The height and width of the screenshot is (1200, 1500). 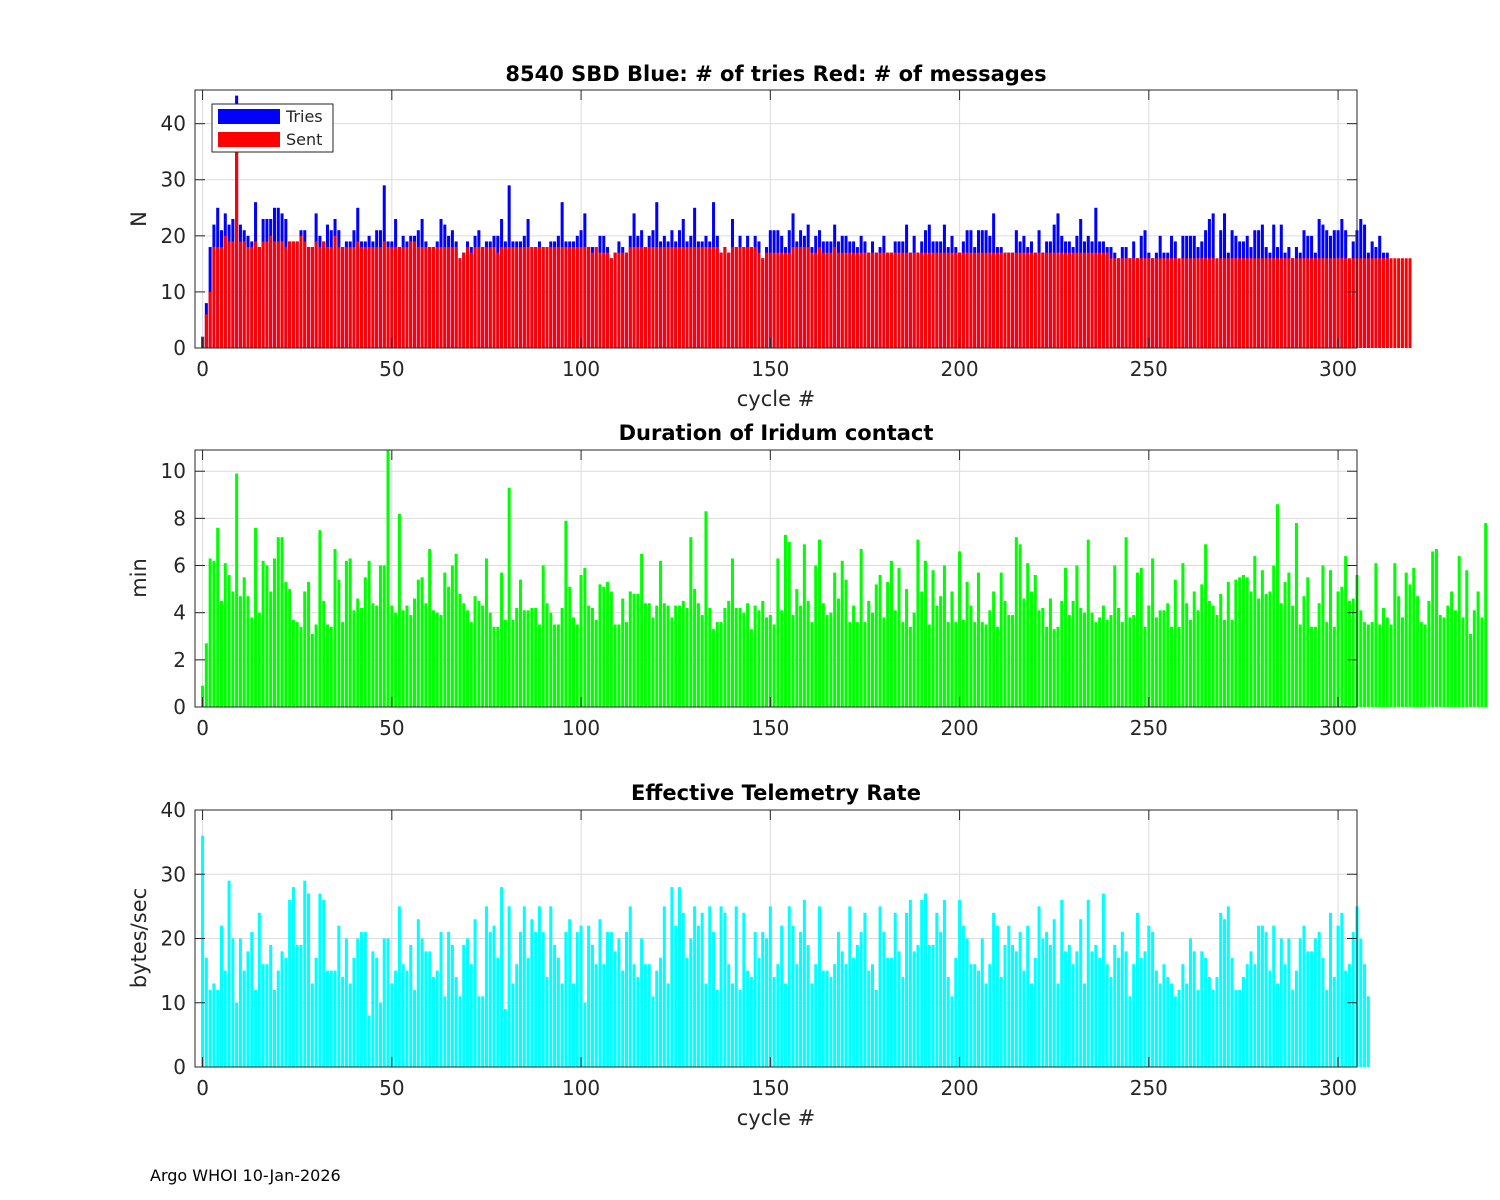 What do you see at coordinates (1149, 369) in the screenshot?
I see `sbd-x-tick-label: 250` at bounding box center [1149, 369].